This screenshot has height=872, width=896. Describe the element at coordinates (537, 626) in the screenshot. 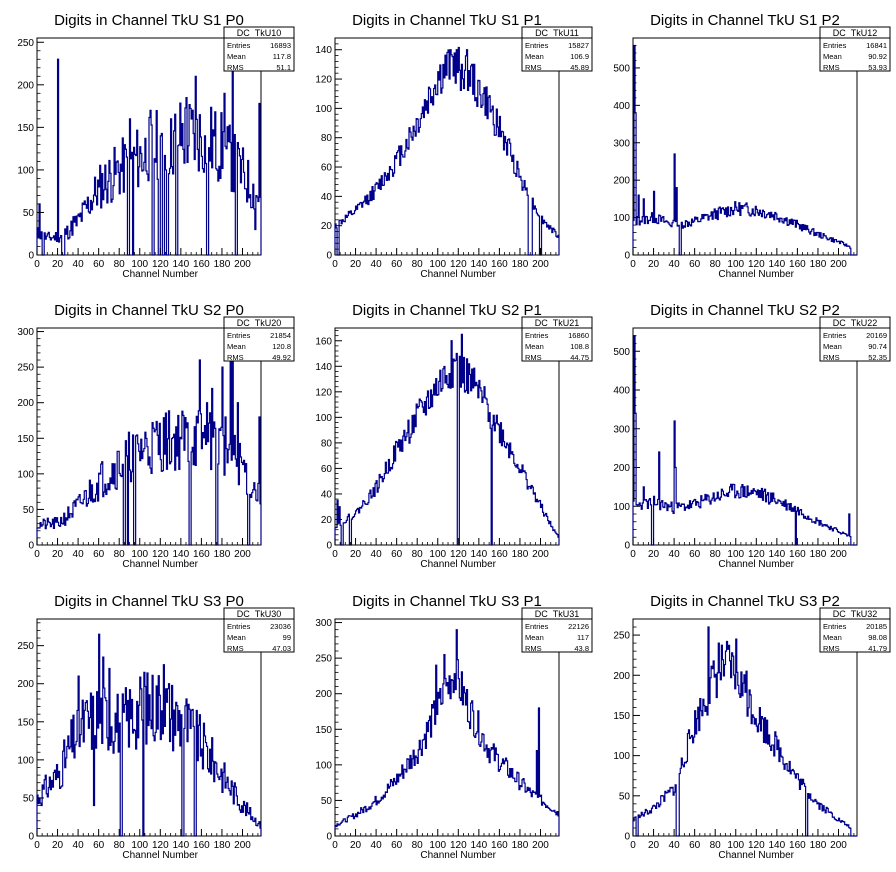

I see `stats-label: Entries` at that location.